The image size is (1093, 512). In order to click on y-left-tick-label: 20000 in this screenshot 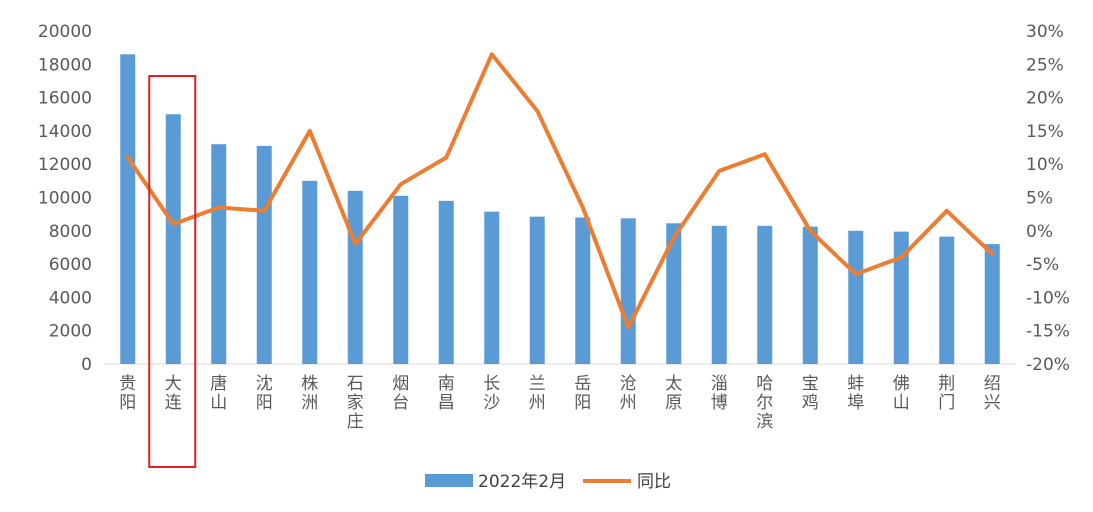, I will do `click(65, 32)`.